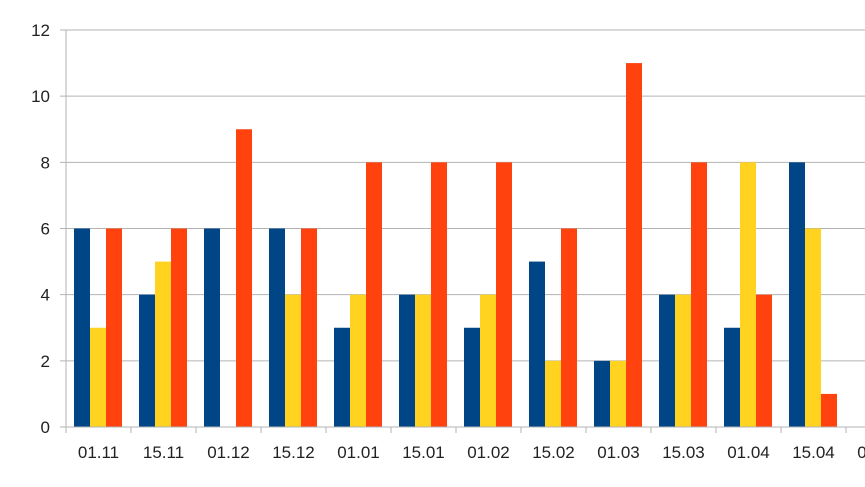  I want to click on x-tick-label: 01.05, so click(861, 452).